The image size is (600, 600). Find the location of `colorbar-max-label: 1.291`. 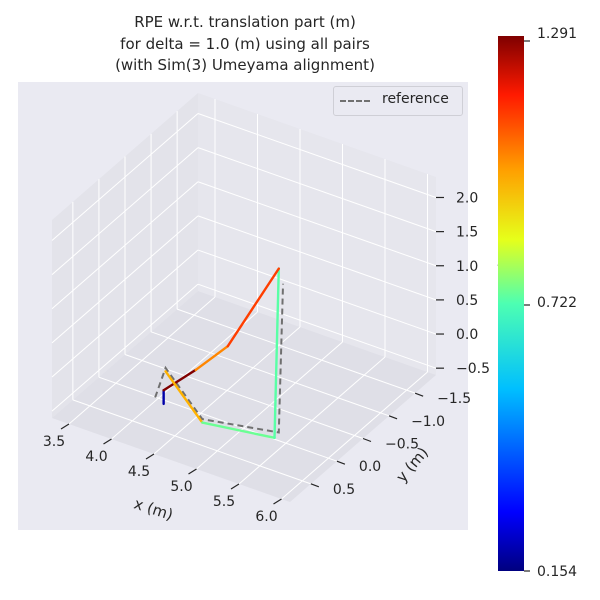

colorbar-max-label: 1.291 is located at coordinates (557, 34).